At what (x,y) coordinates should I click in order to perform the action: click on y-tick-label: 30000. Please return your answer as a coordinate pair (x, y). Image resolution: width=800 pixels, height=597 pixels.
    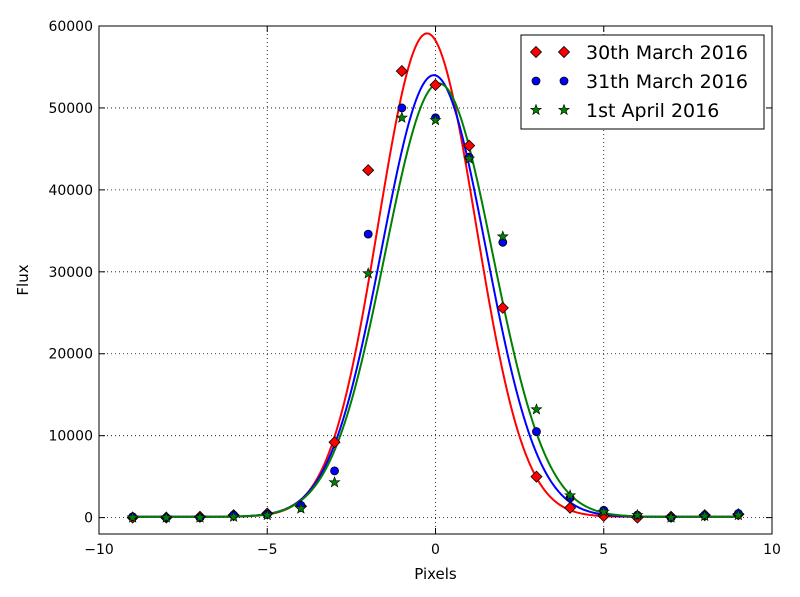
    Looking at the image, I should click on (70, 273).